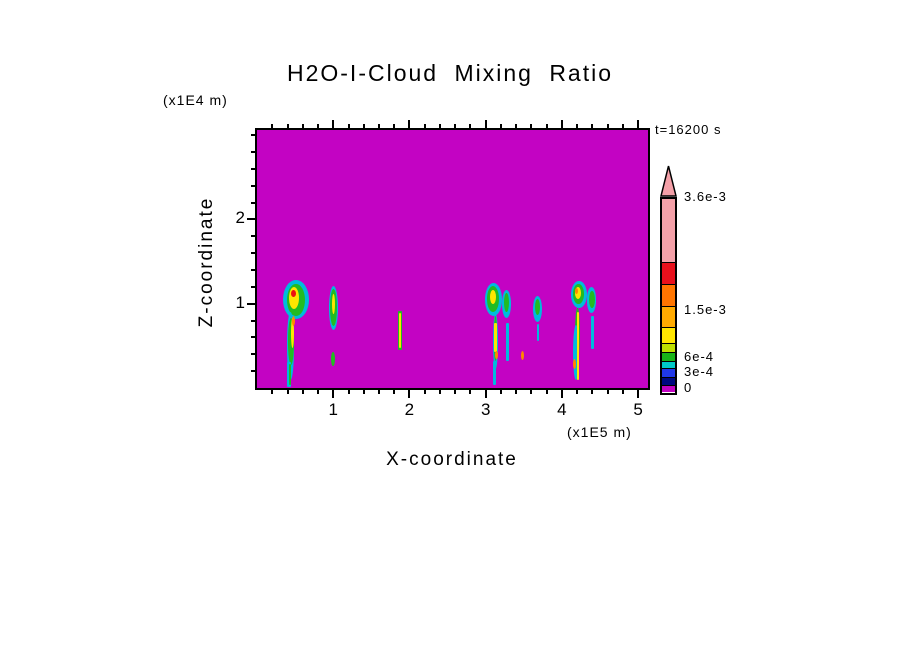 Image resolution: width=904 pixels, height=654 pixels. What do you see at coordinates (333, 409) in the screenshot?
I see `x-tick-label: 1` at bounding box center [333, 409].